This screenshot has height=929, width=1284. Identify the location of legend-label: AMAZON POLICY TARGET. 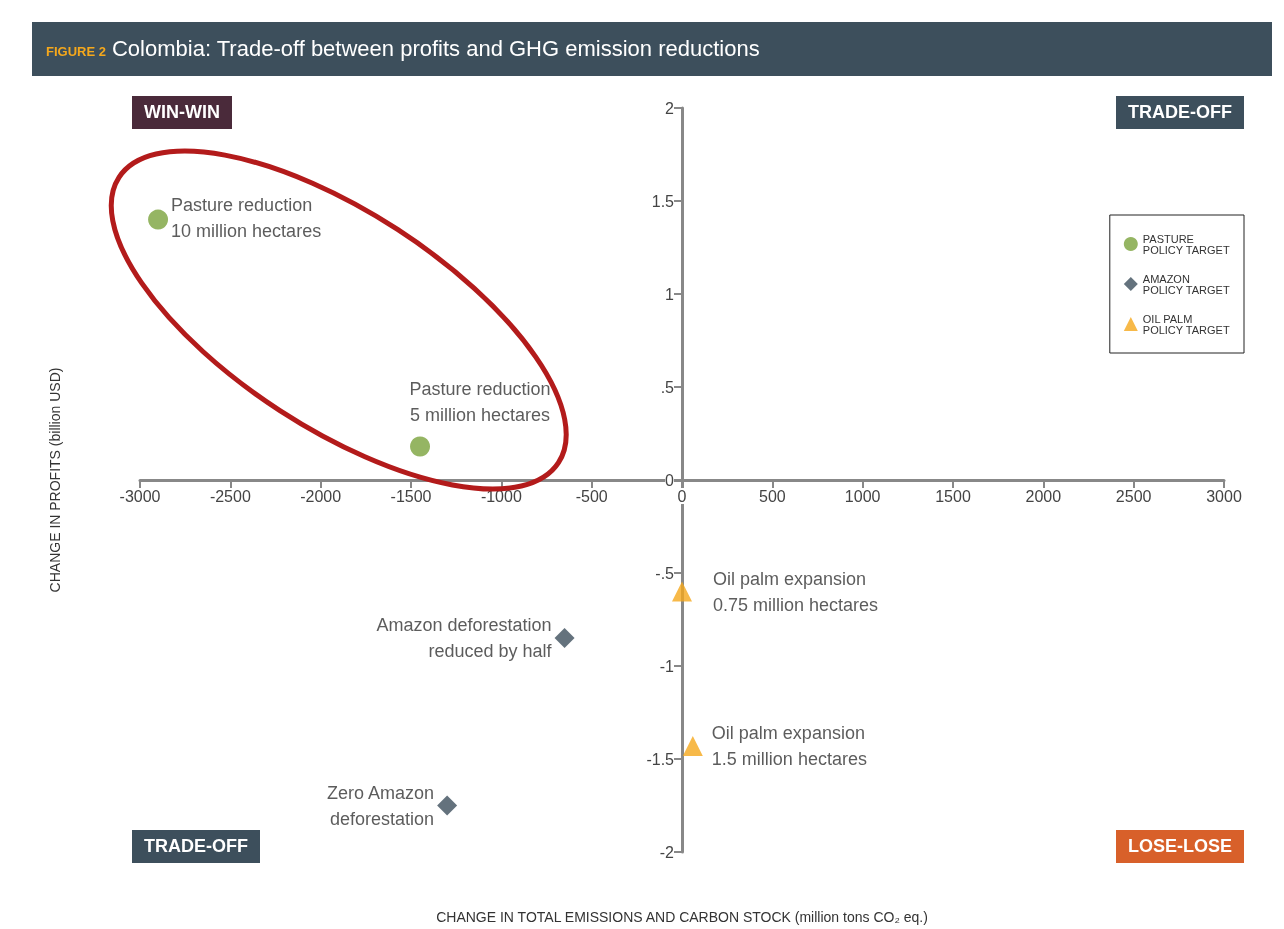
(1186, 284).